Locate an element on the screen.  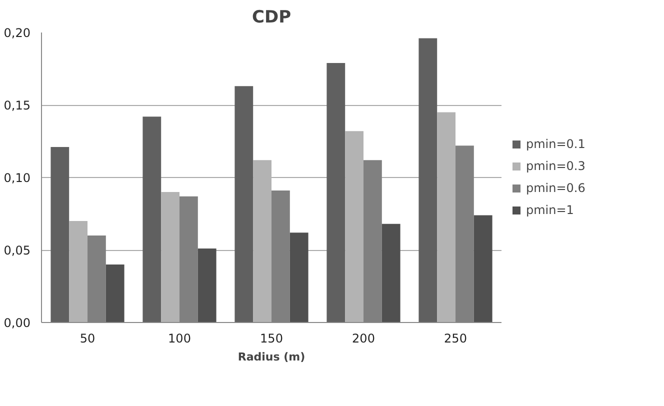
legend-label: pmin=0.6 is located at coordinates (556, 188).